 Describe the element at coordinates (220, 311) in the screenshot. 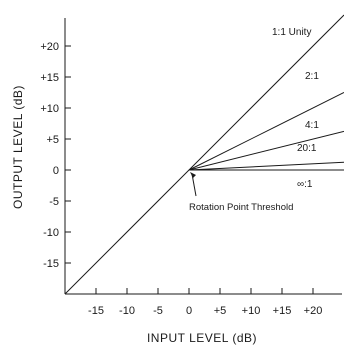

I see `x-tick-label: +5` at that location.